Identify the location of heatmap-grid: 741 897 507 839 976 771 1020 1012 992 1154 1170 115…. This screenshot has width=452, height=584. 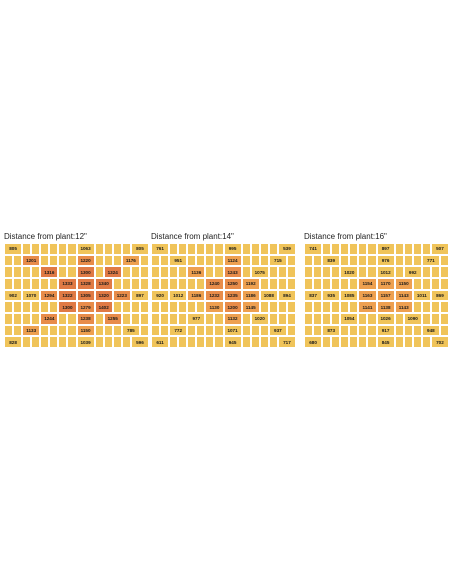
(376, 295).